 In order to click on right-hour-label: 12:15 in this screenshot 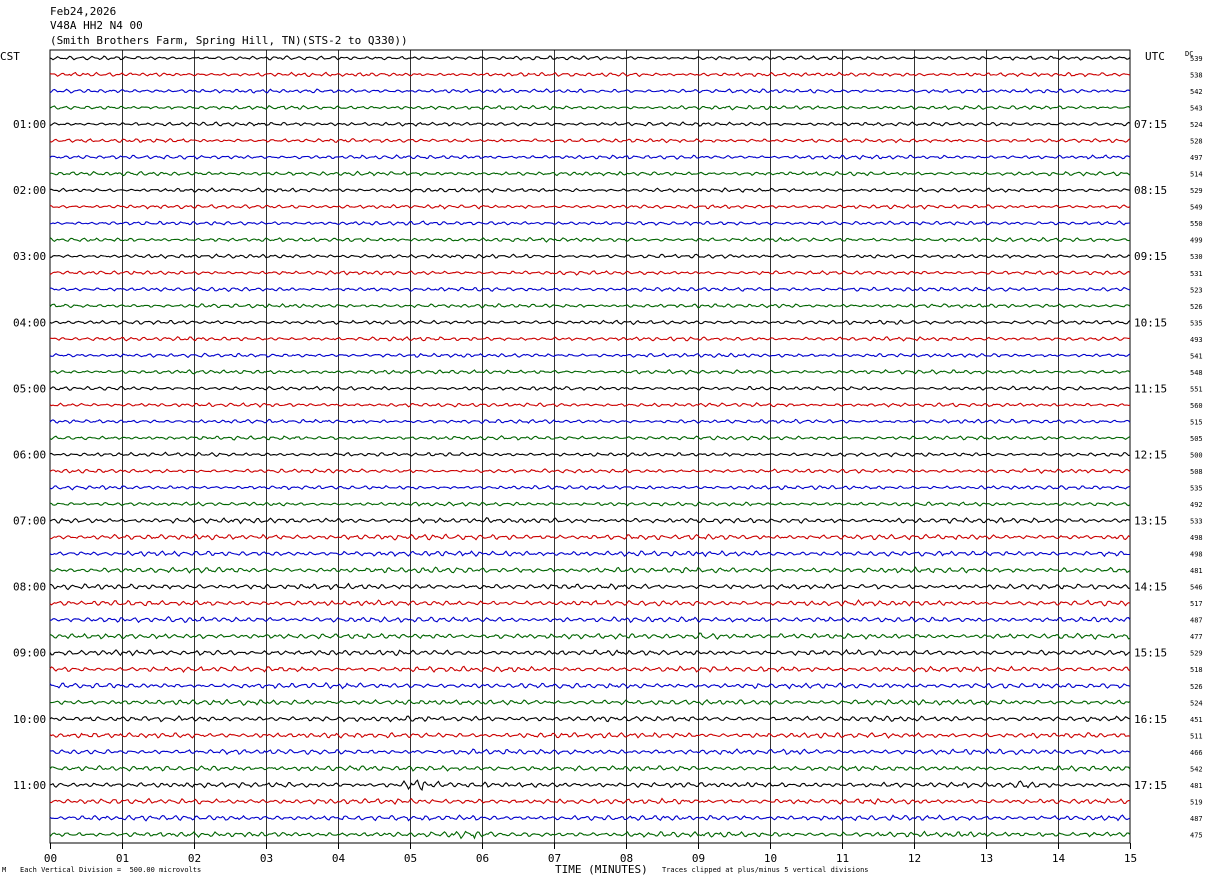, I will do `click(1150, 454)`.